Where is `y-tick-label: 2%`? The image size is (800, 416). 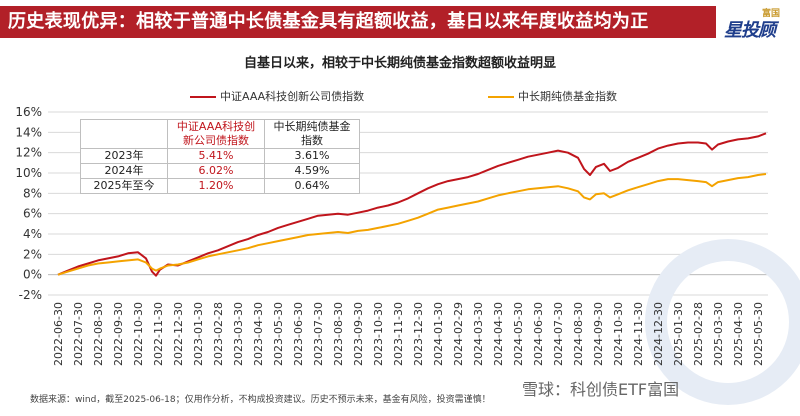
y-tick-label: 2% is located at coordinates (32, 254).